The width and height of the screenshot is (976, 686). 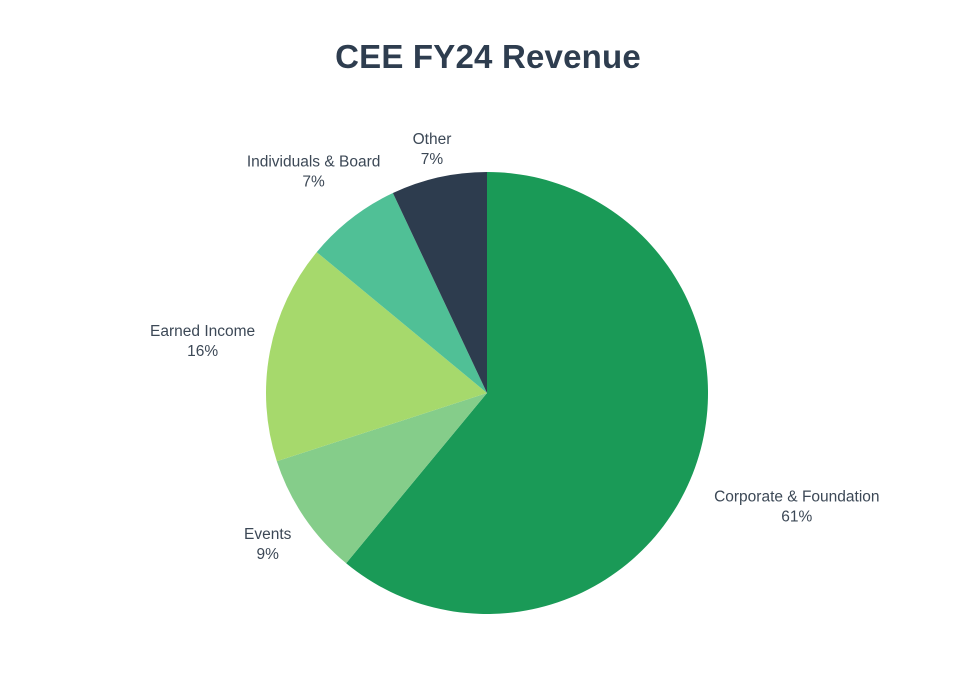 I want to click on chart-title: CEE FY24 Revenue, so click(x=488, y=56).